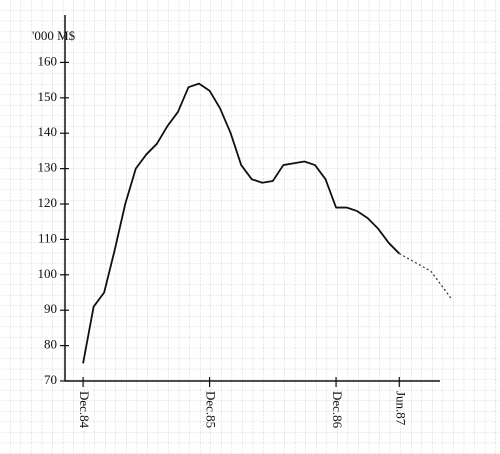 This screenshot has width=500, height=454. What do you see at coordinates (48, 131) in the screenshot?
I see `y-tick-label: 140` at bounding box center [48, 131].